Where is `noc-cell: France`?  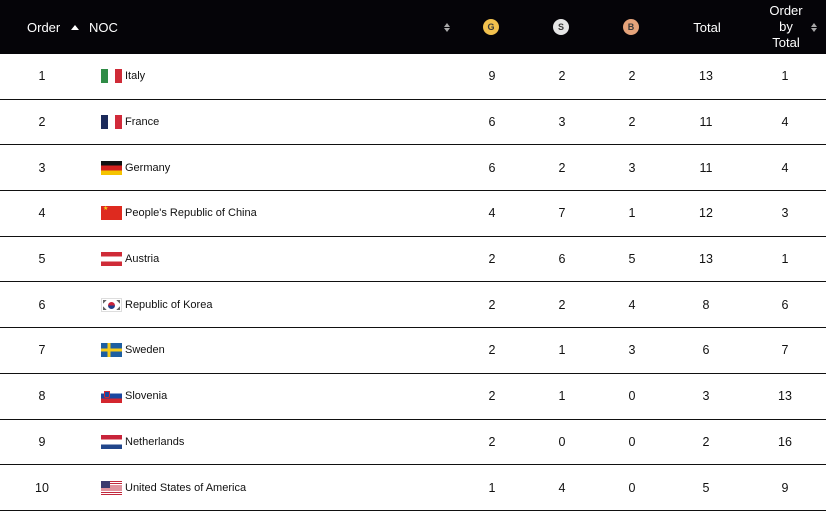 noc-cell: France is located at coordinates (130, 122).